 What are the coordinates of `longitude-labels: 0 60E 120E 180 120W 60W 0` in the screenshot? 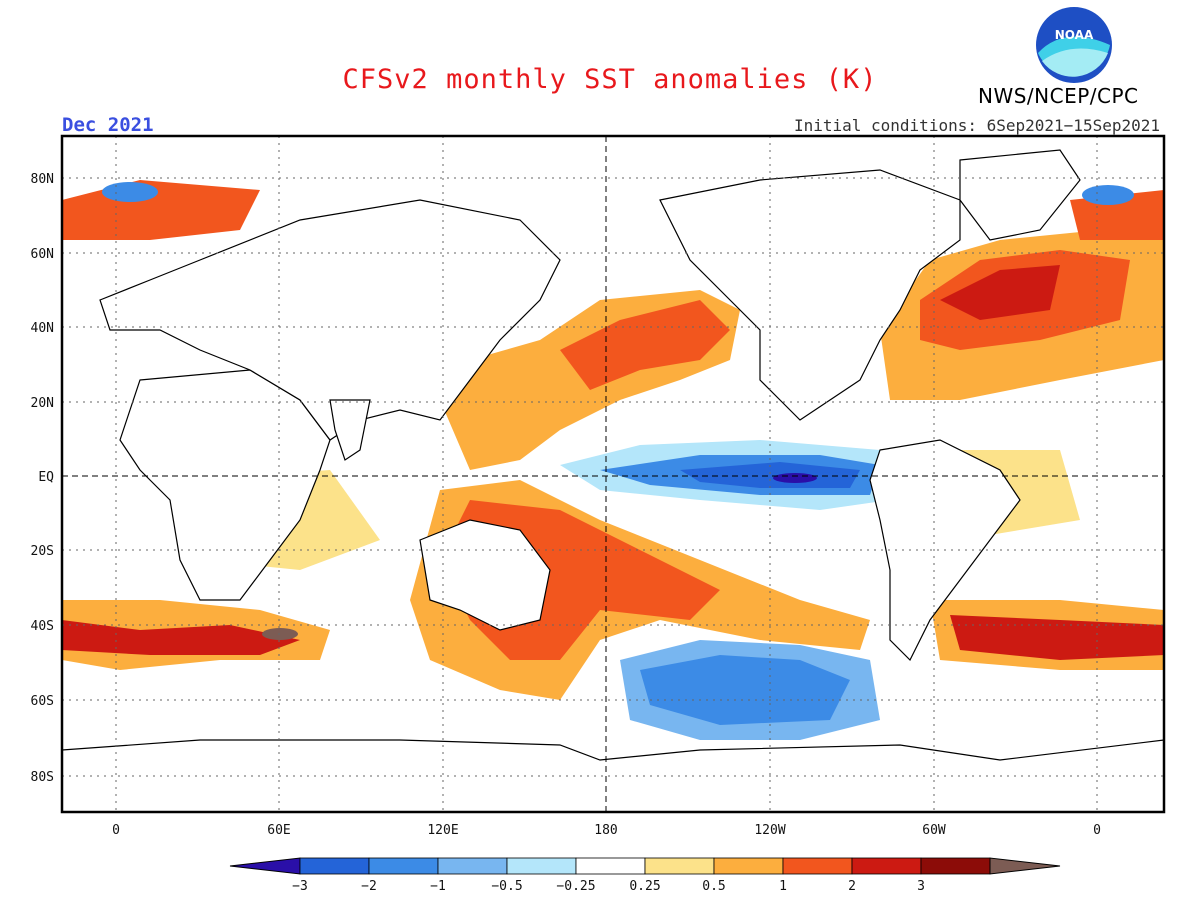 It's located at (606, 830).